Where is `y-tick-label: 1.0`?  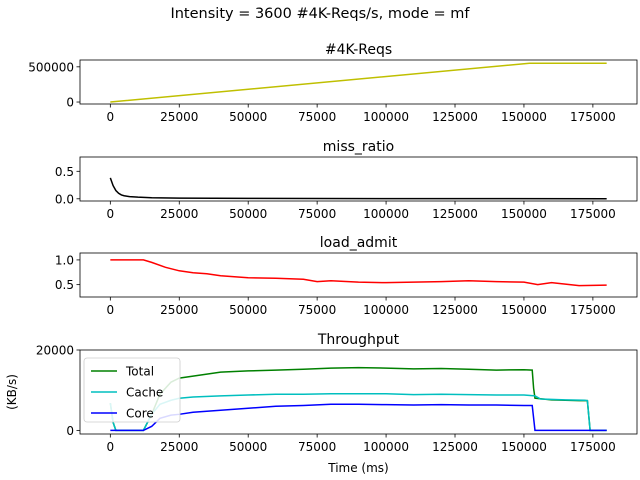
y-tick-label: 1.0 is located at coordinates (64, 260).